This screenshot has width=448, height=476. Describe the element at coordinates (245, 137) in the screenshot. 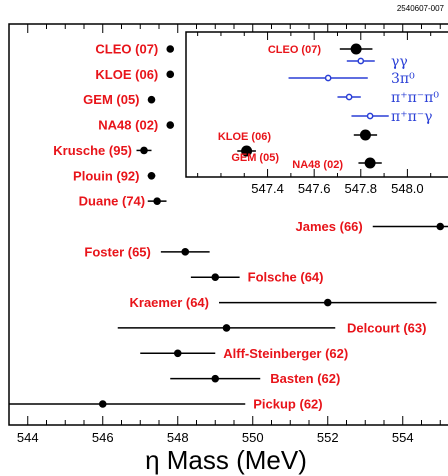

I see `inset-label: KLOE (06)` at that location.